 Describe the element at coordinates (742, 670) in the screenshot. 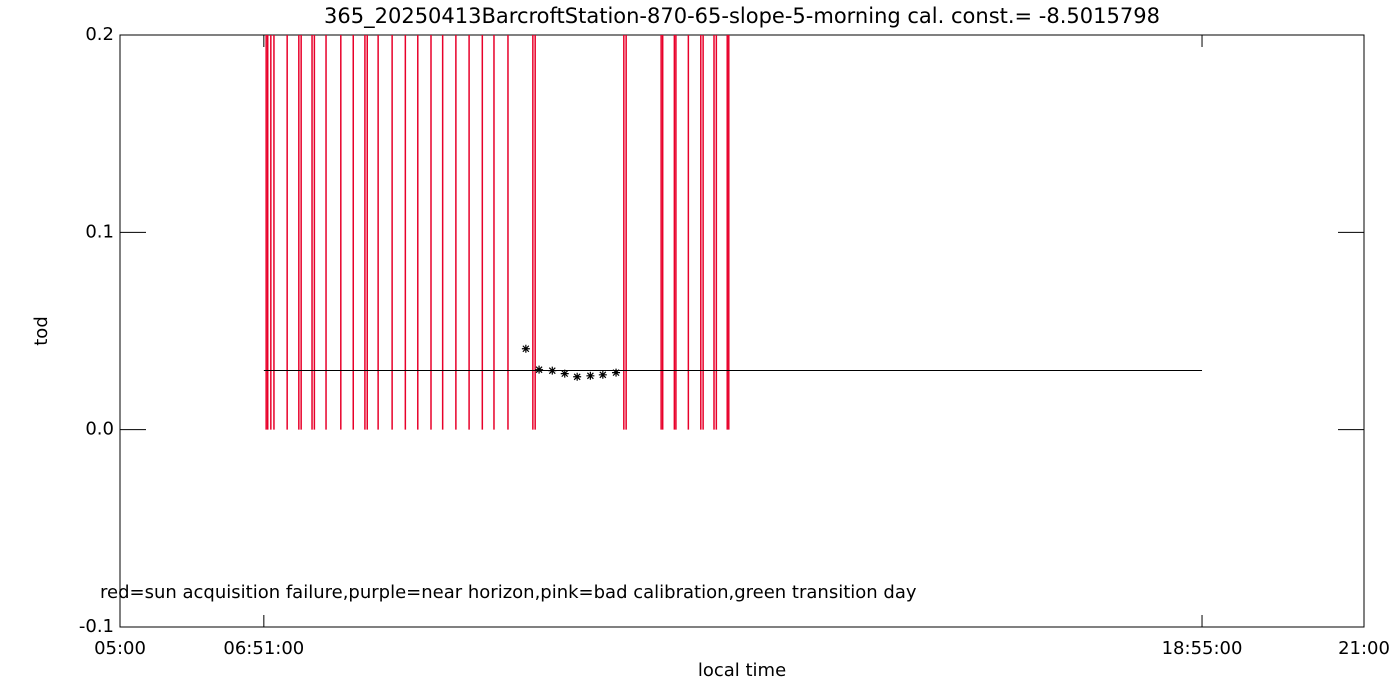

I see `x-axis-label: local time` at that location.